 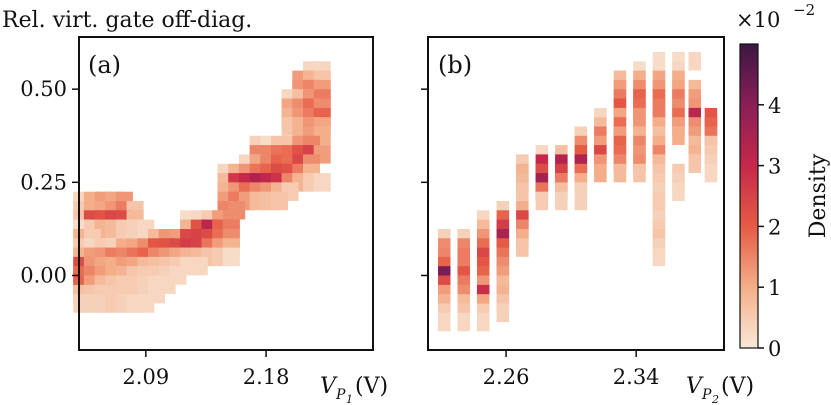 I want to click on panel-b-x-ticks: 2.26 2.34, so click(x=571, y=369).